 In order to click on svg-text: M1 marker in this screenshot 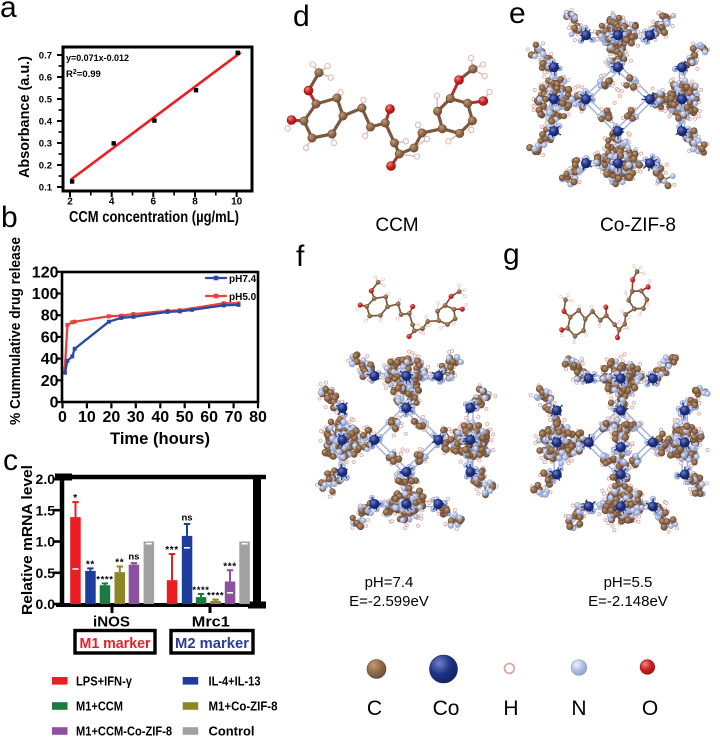, I will do `click(115, 643)`.